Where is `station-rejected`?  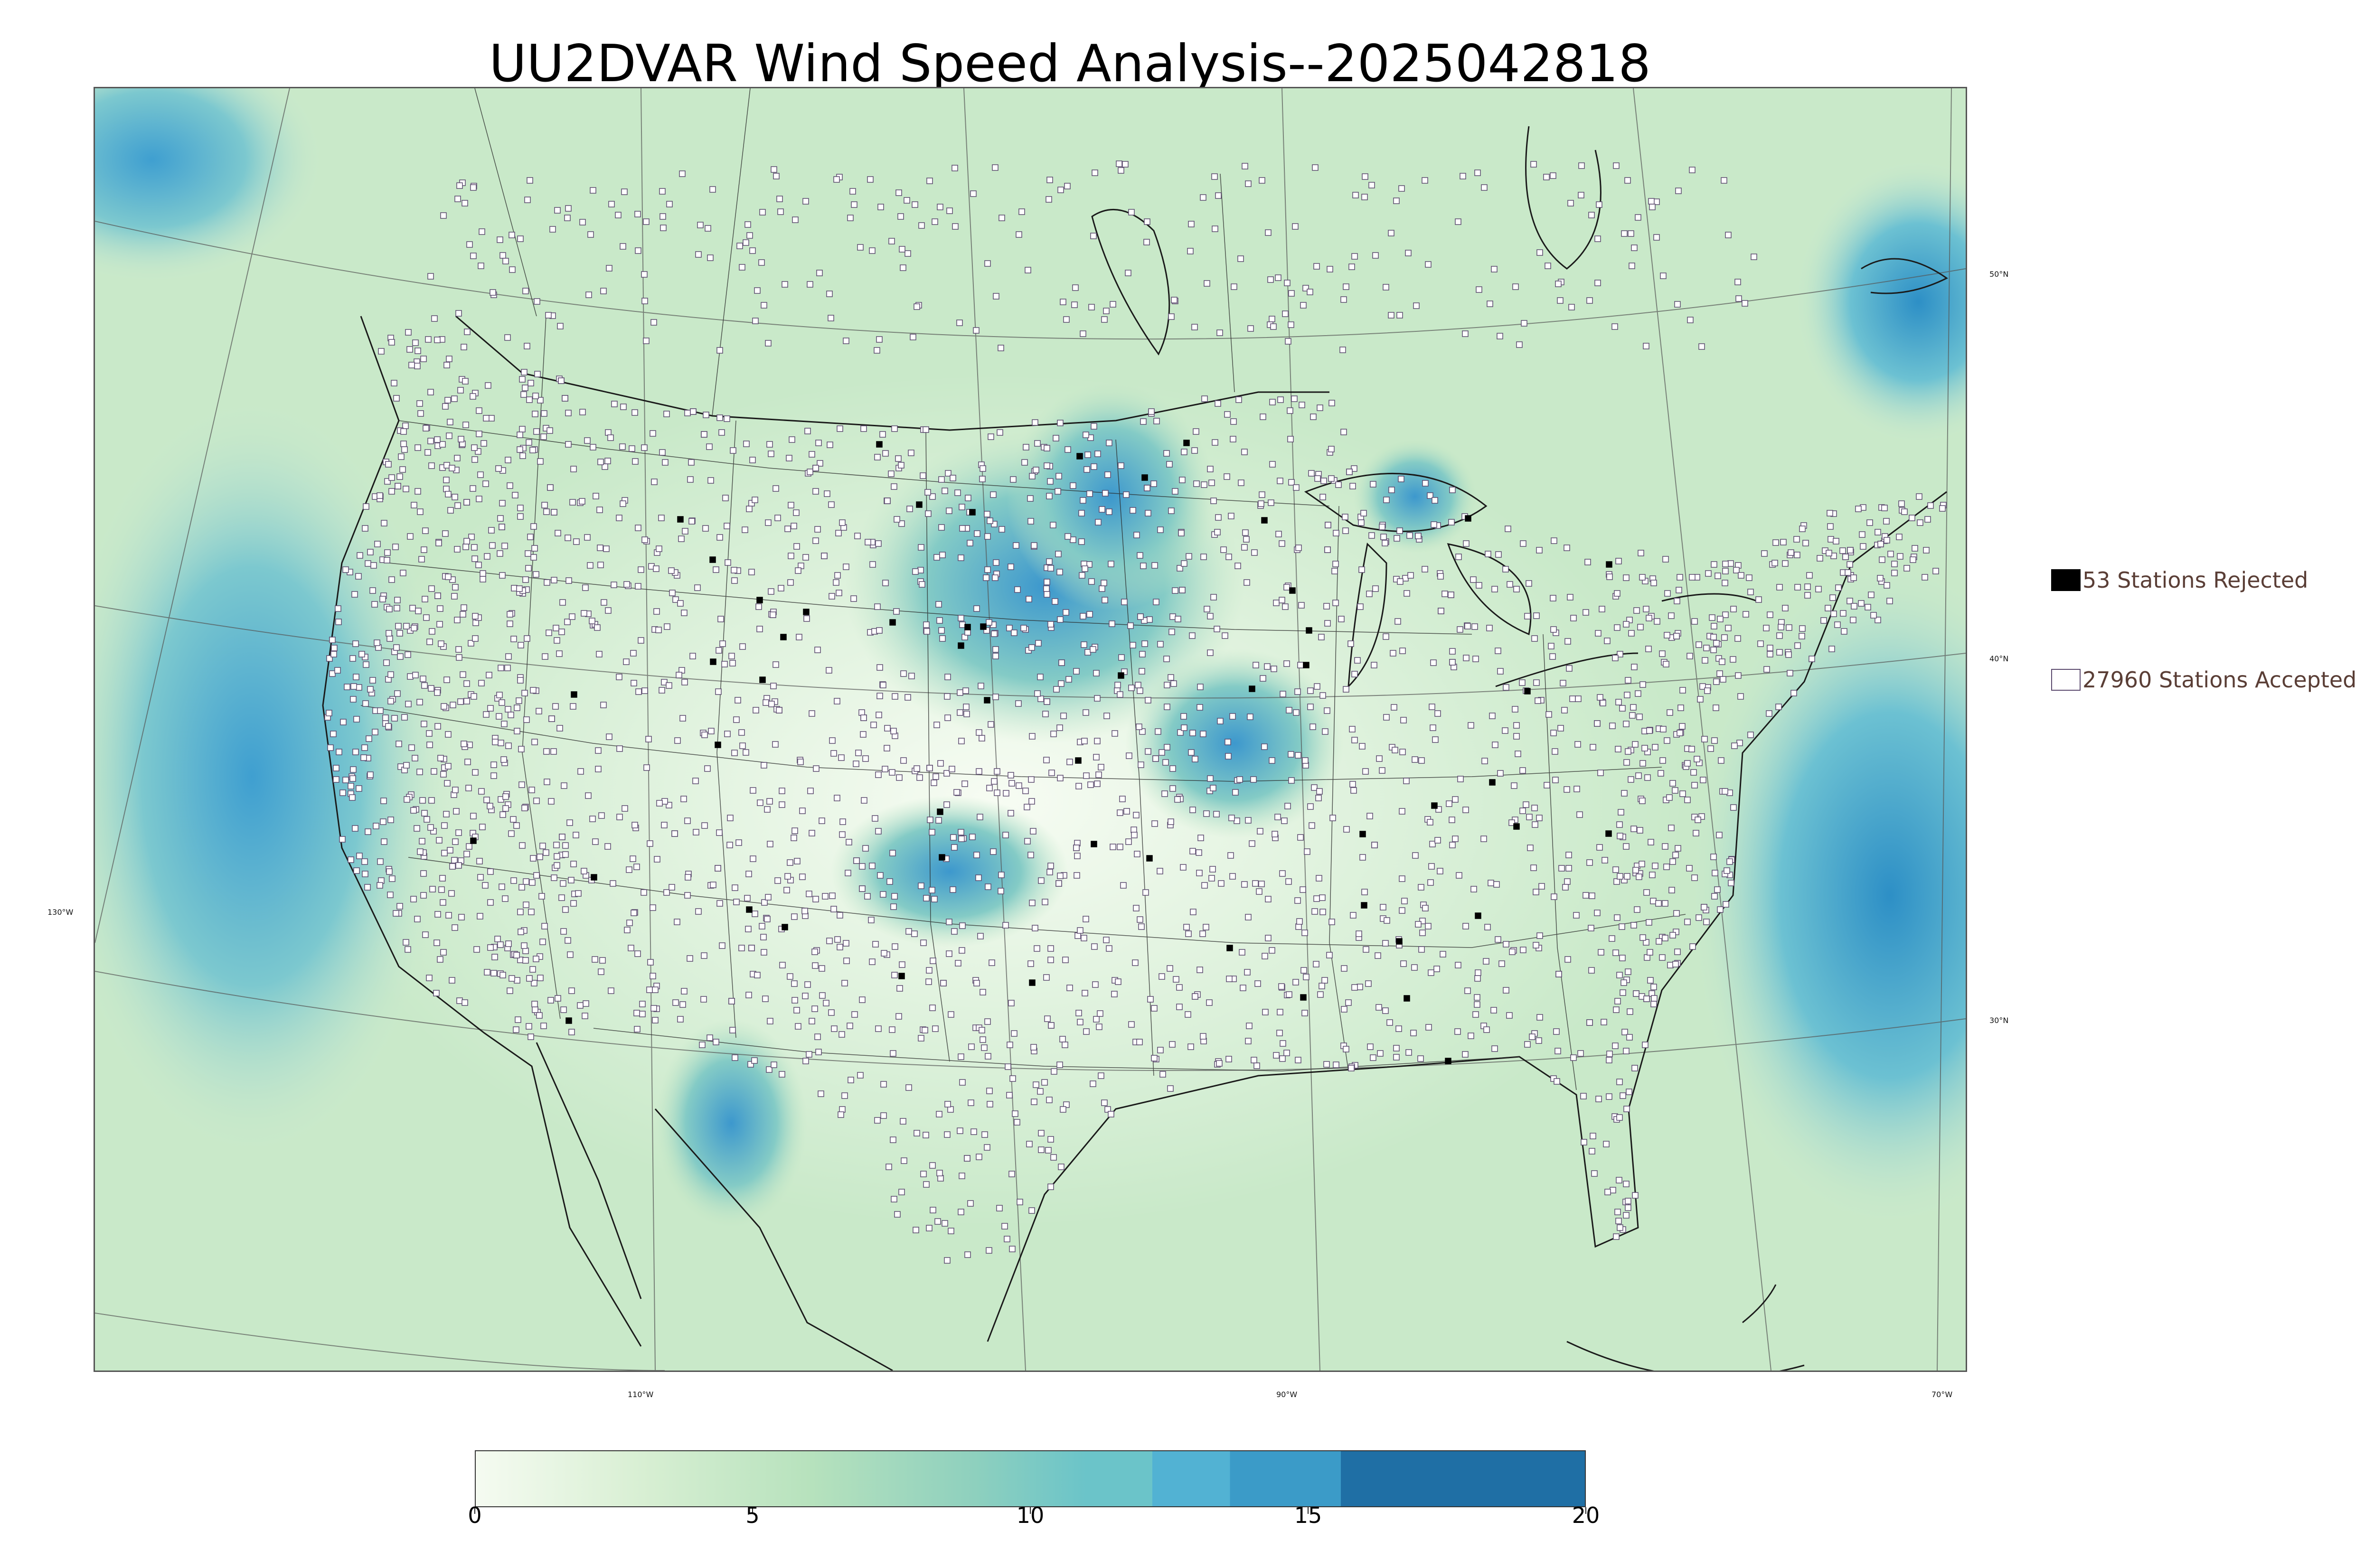 station-rejected is located at coordinates (901, 976).